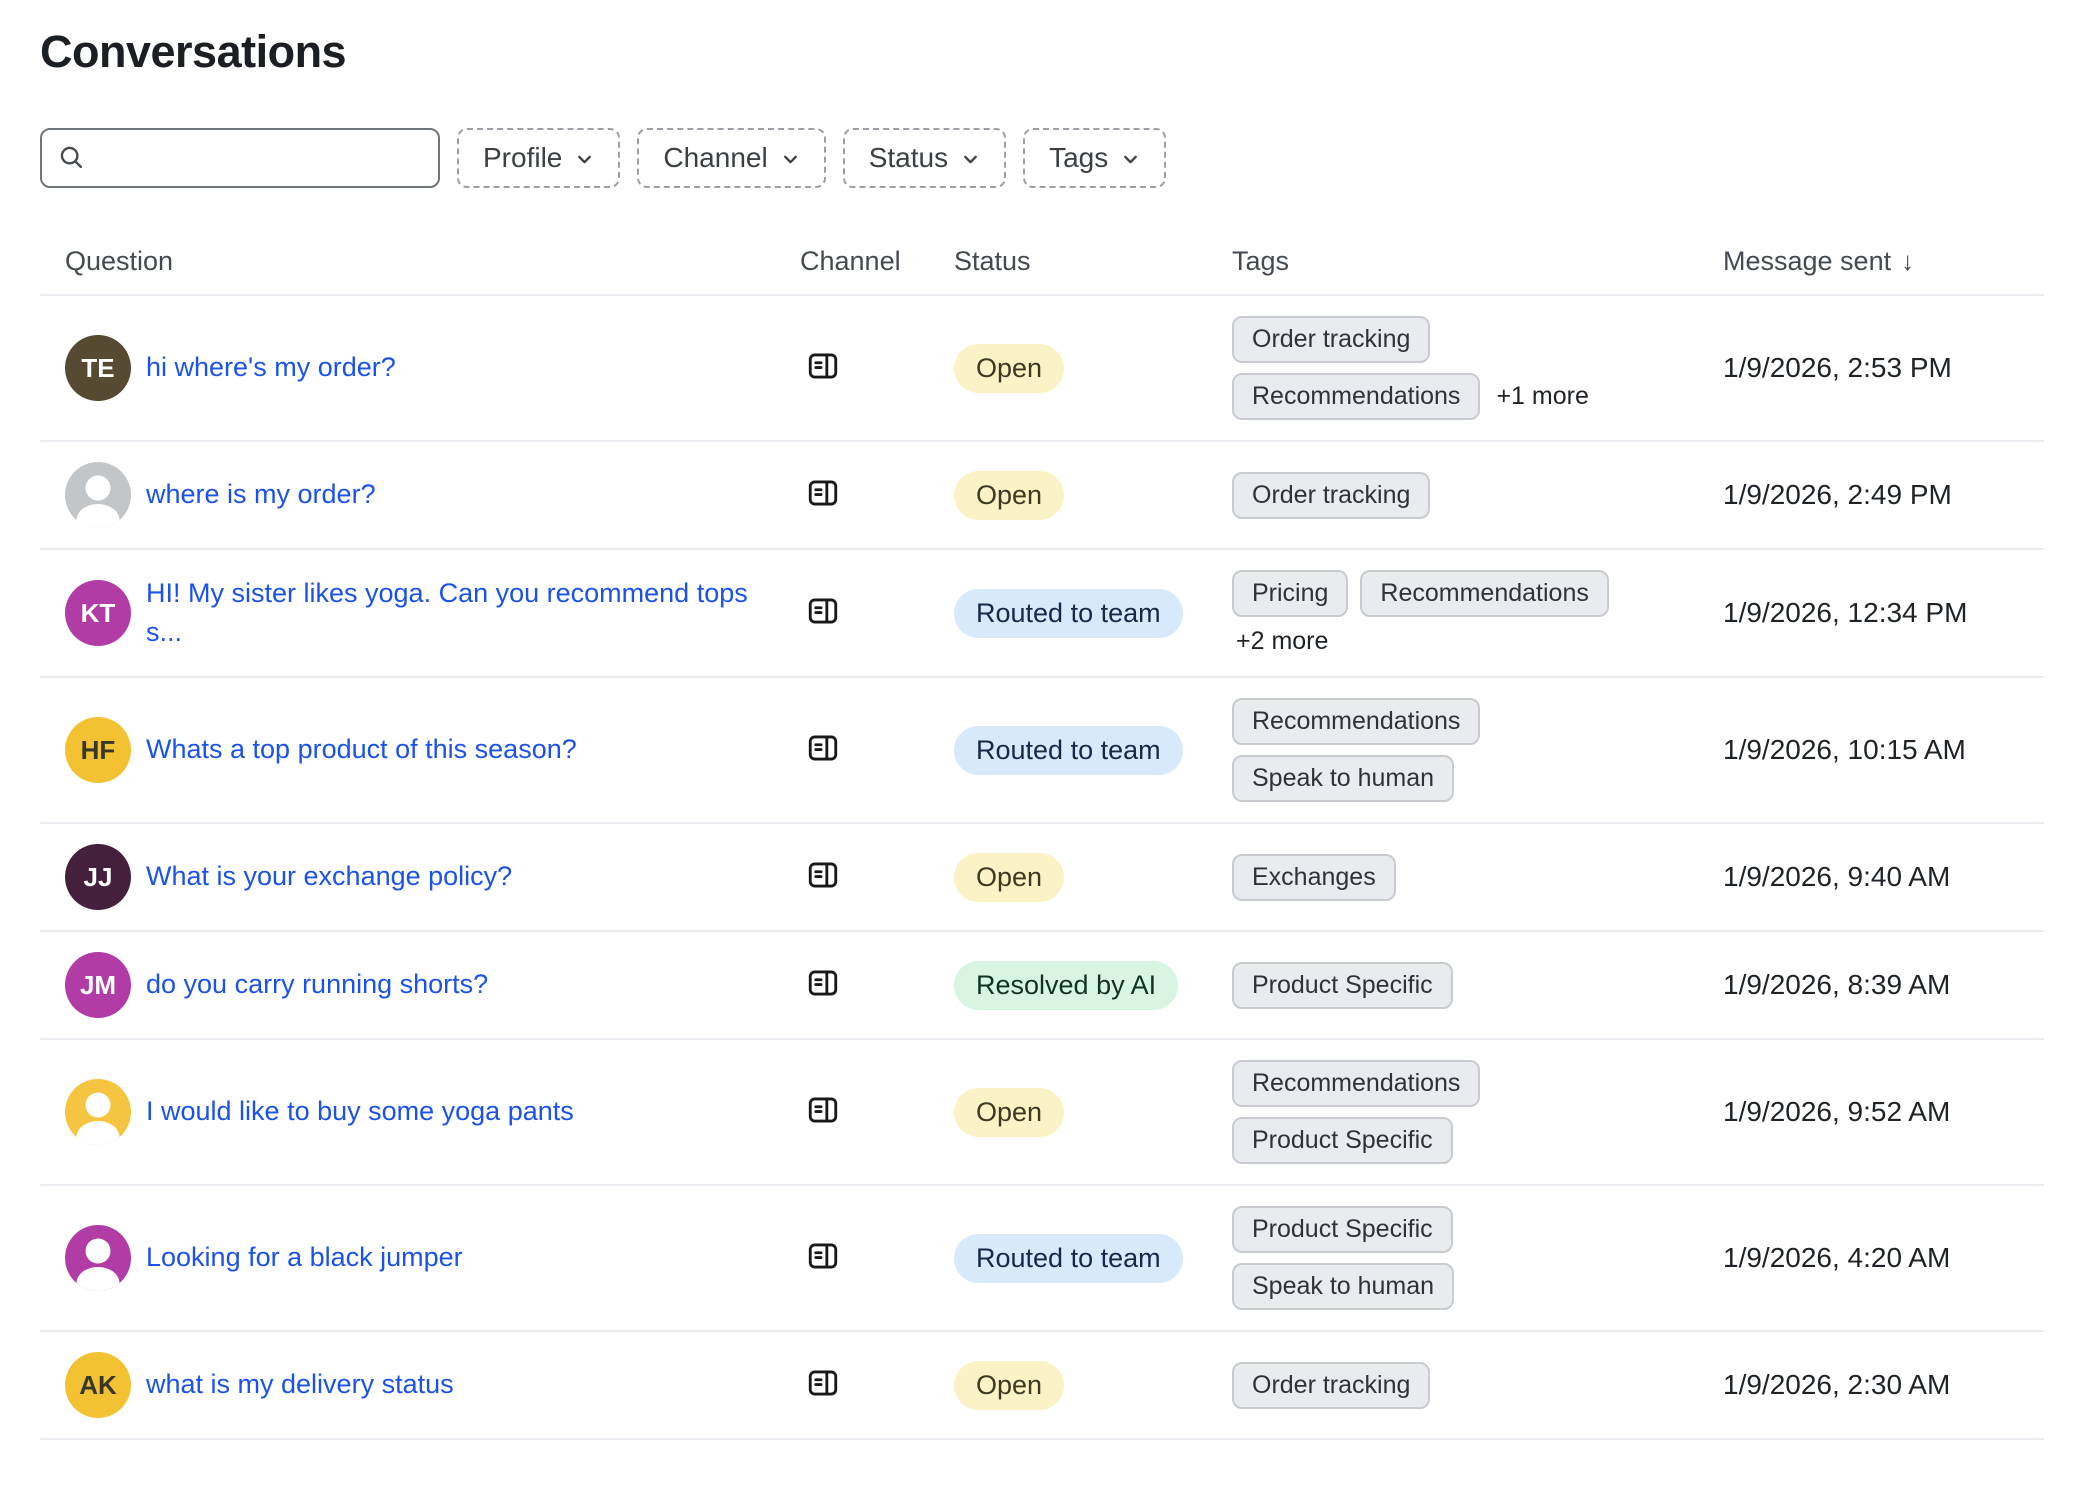 This screenshot has height=1492, width=2084. I want to click on question-link: hi where's my order?, so click(271, 367).